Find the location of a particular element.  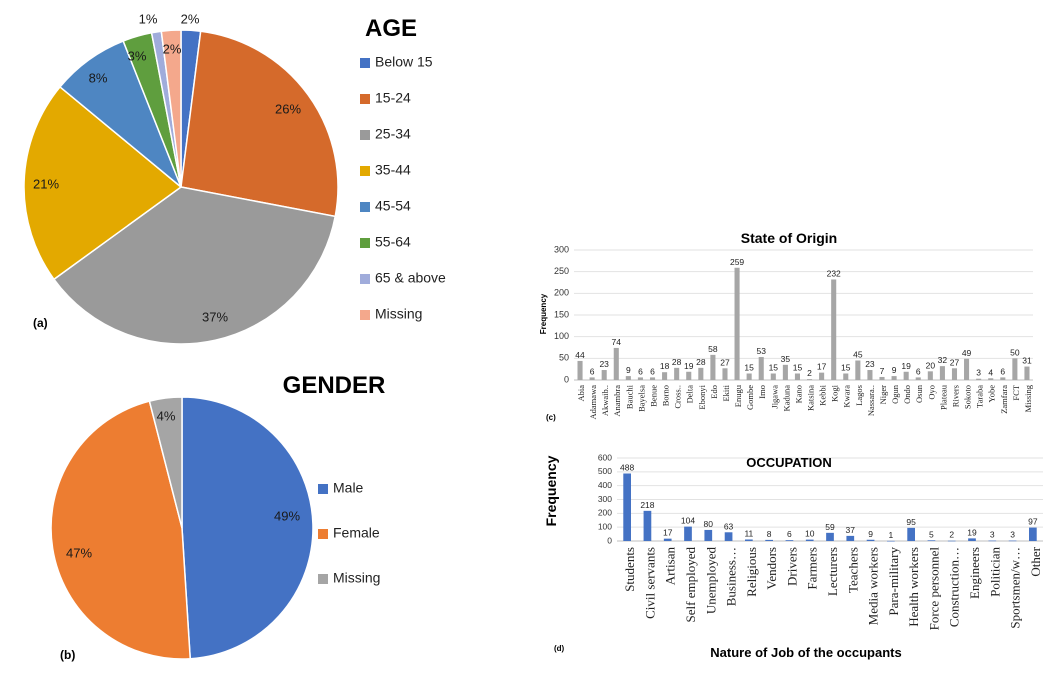

data-label-occ-2: 17 is located at coordinates (668, 533).